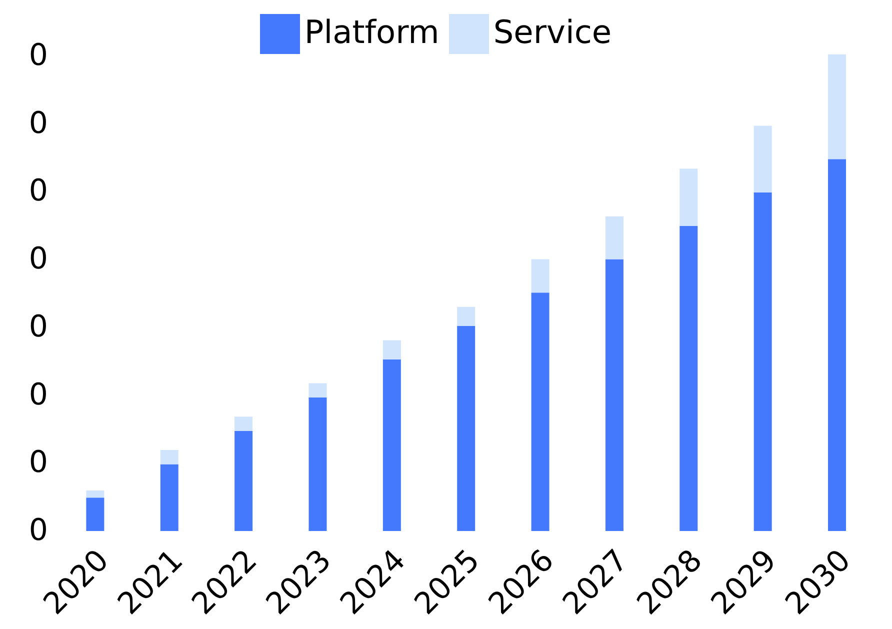 The height and width of the screenshot is (629, 892). Describe the element at coordinates (372, 32) in the screenshot. I see `legend-label: Platform` at that location.